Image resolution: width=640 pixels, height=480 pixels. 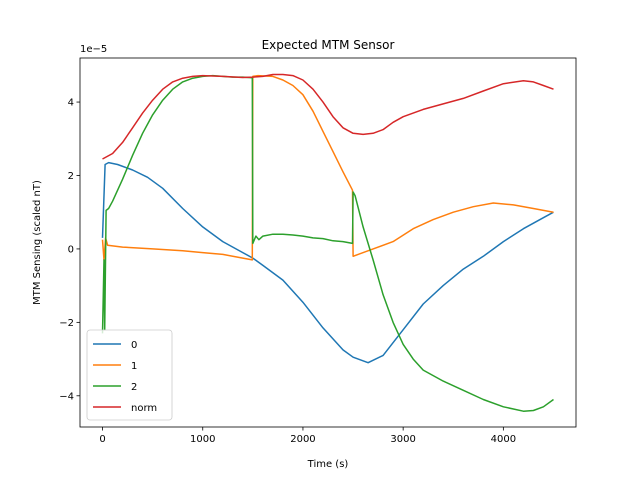 What do you see at coordinates (66, 323) in the screenshot?
I see `y-tick-label: −2` at bounding box center [66, 323].